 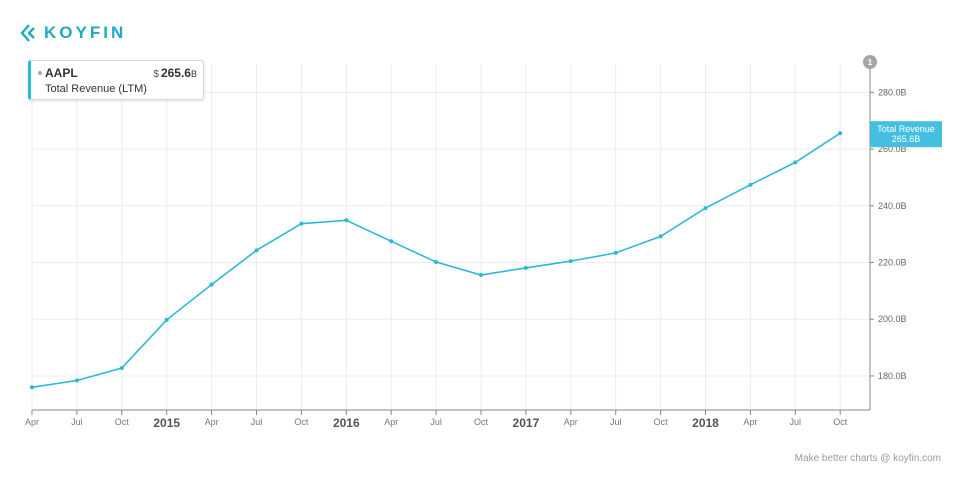 What do you see at coordinates (526, 423) in the screenshot?
I see `x-tick-label: 2017` at bounding box center [526, 423].